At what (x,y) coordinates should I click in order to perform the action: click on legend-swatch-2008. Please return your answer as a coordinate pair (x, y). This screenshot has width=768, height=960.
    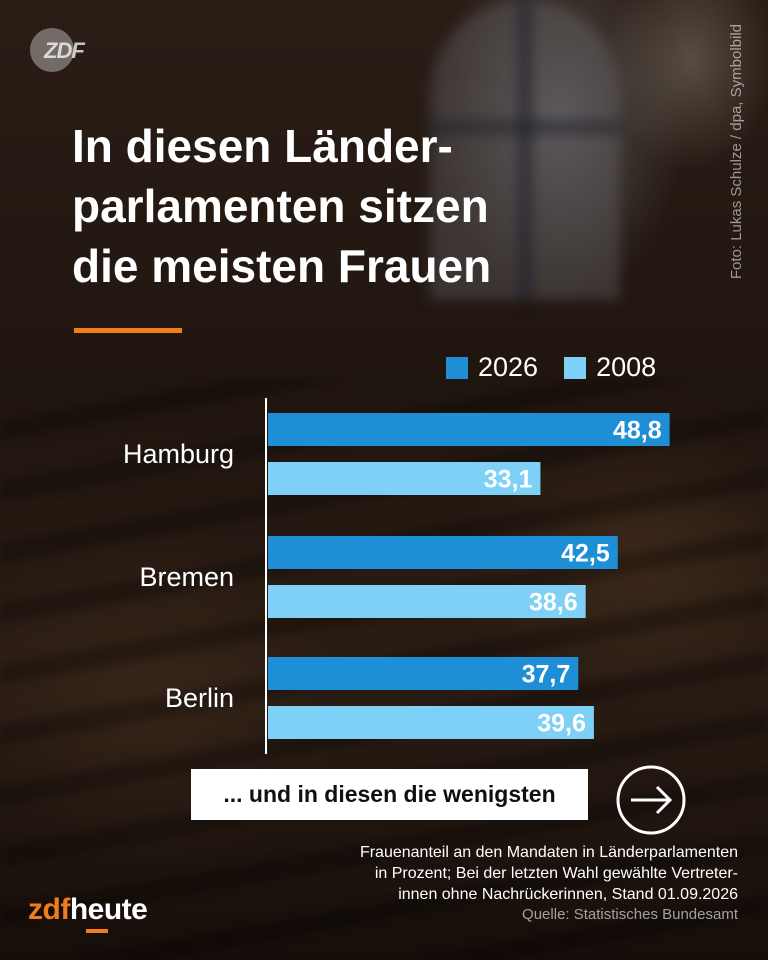
    Looking at the image, I should click on (575, 367).